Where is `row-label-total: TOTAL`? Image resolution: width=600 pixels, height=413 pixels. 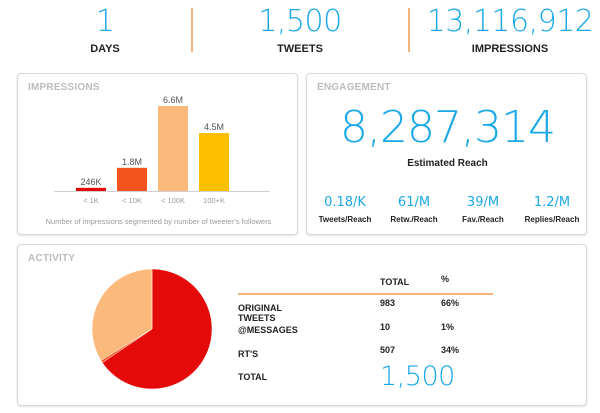
row-label-total: TOTAL is located at coordinates (253, 377).